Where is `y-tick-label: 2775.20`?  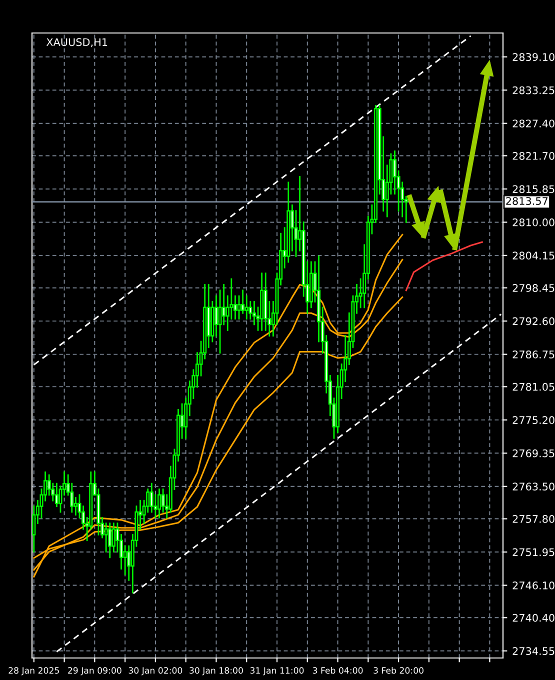 y-tick-label: 2775.20 is located at coordinates (533, 420).